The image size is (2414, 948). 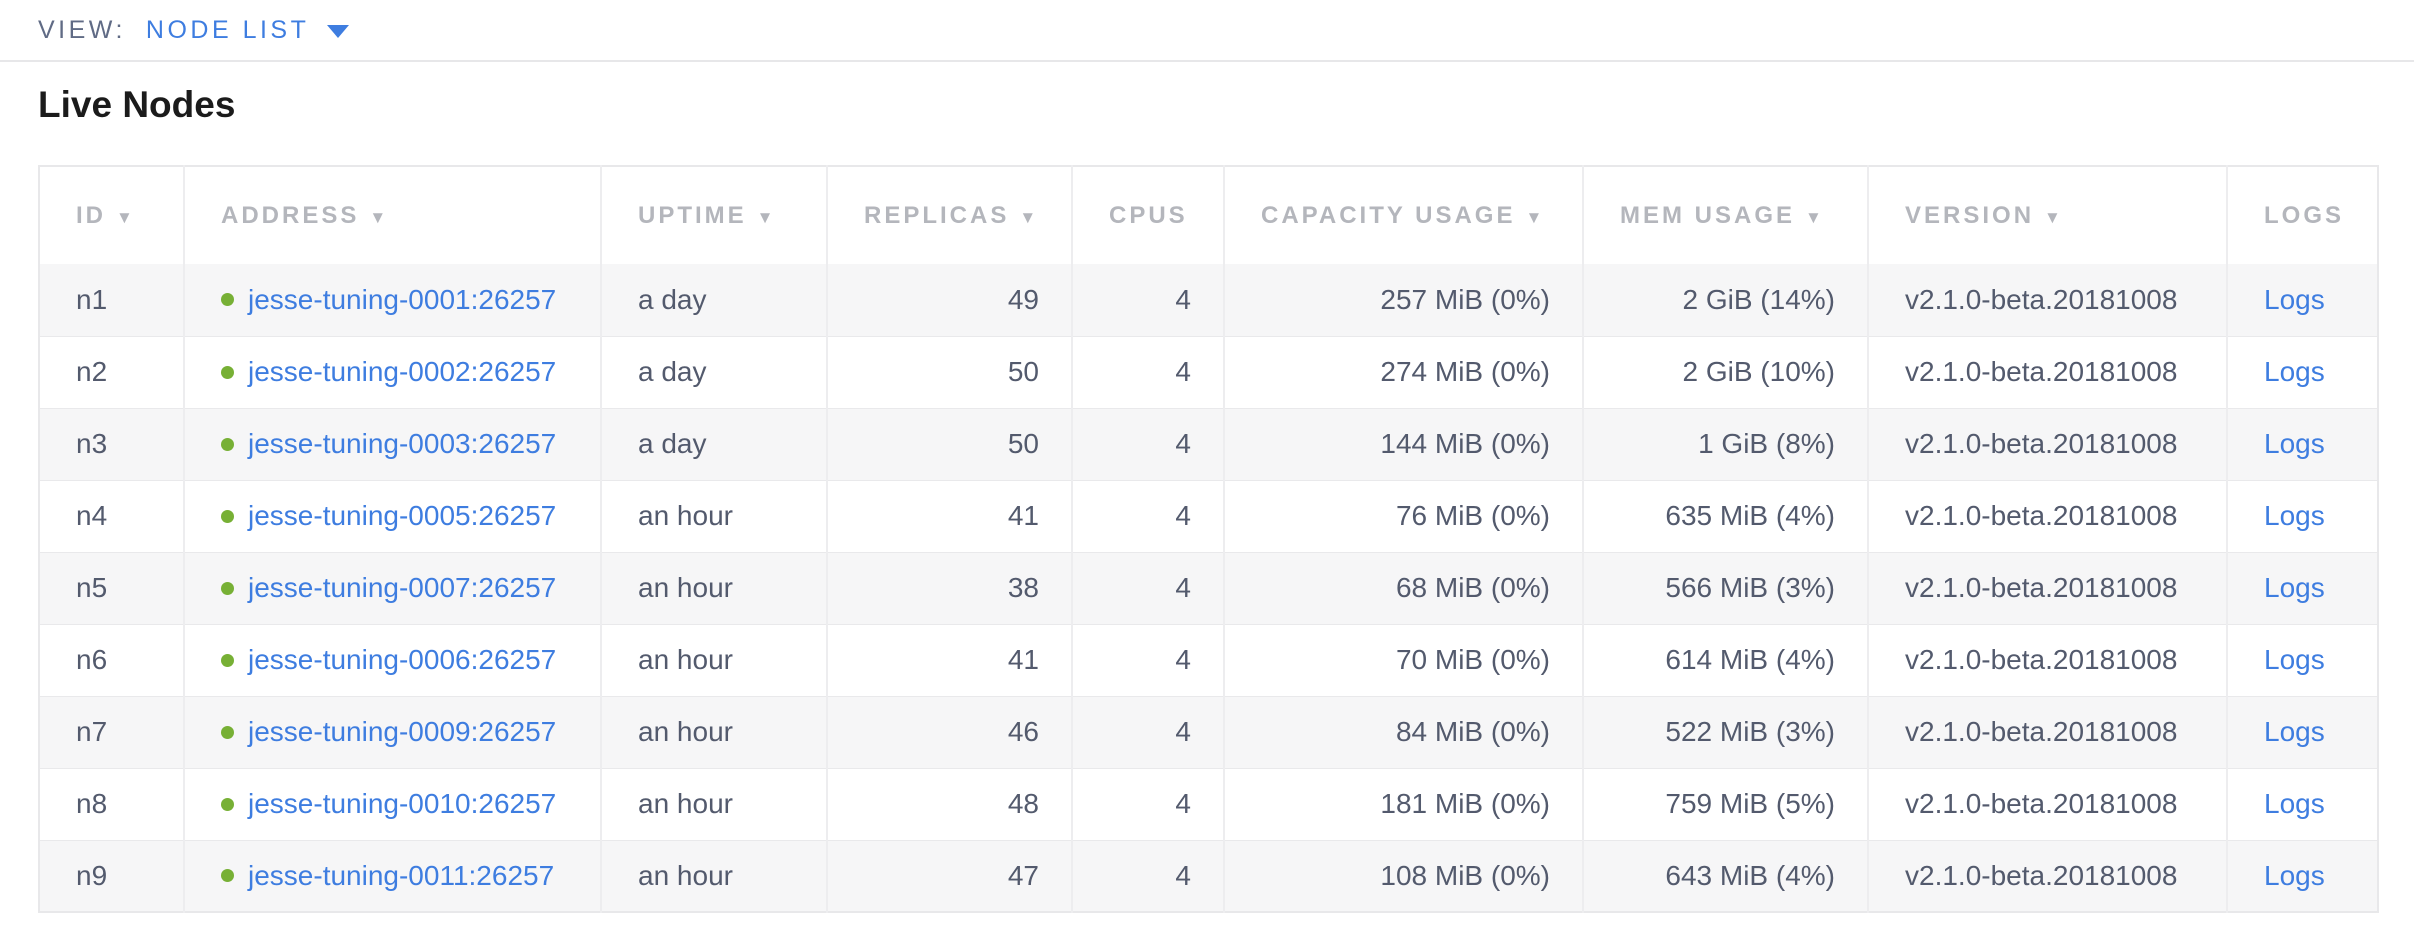 I want to click on column-header-version: VERSION ▼, so click(x=2048, y=215).